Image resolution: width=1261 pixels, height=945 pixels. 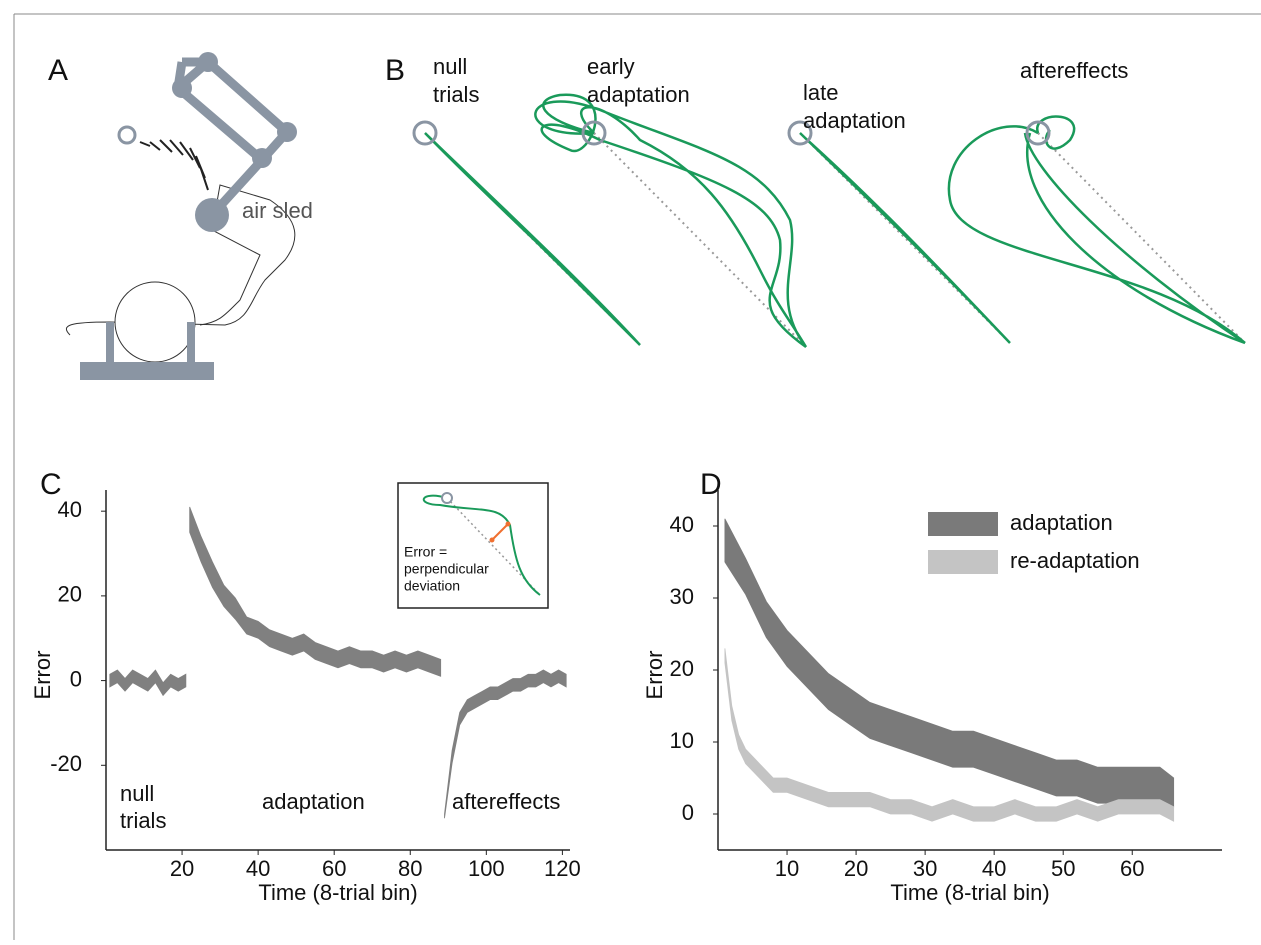 I want to click on annotation: aftereffects, so click(x=506, y=801).